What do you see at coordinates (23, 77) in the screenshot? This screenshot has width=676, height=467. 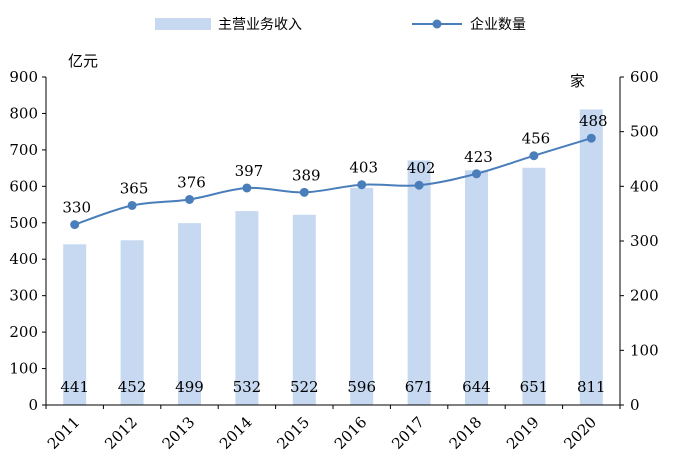 I see `y-left-tick-label: 900` at bounding box center [23, 77].